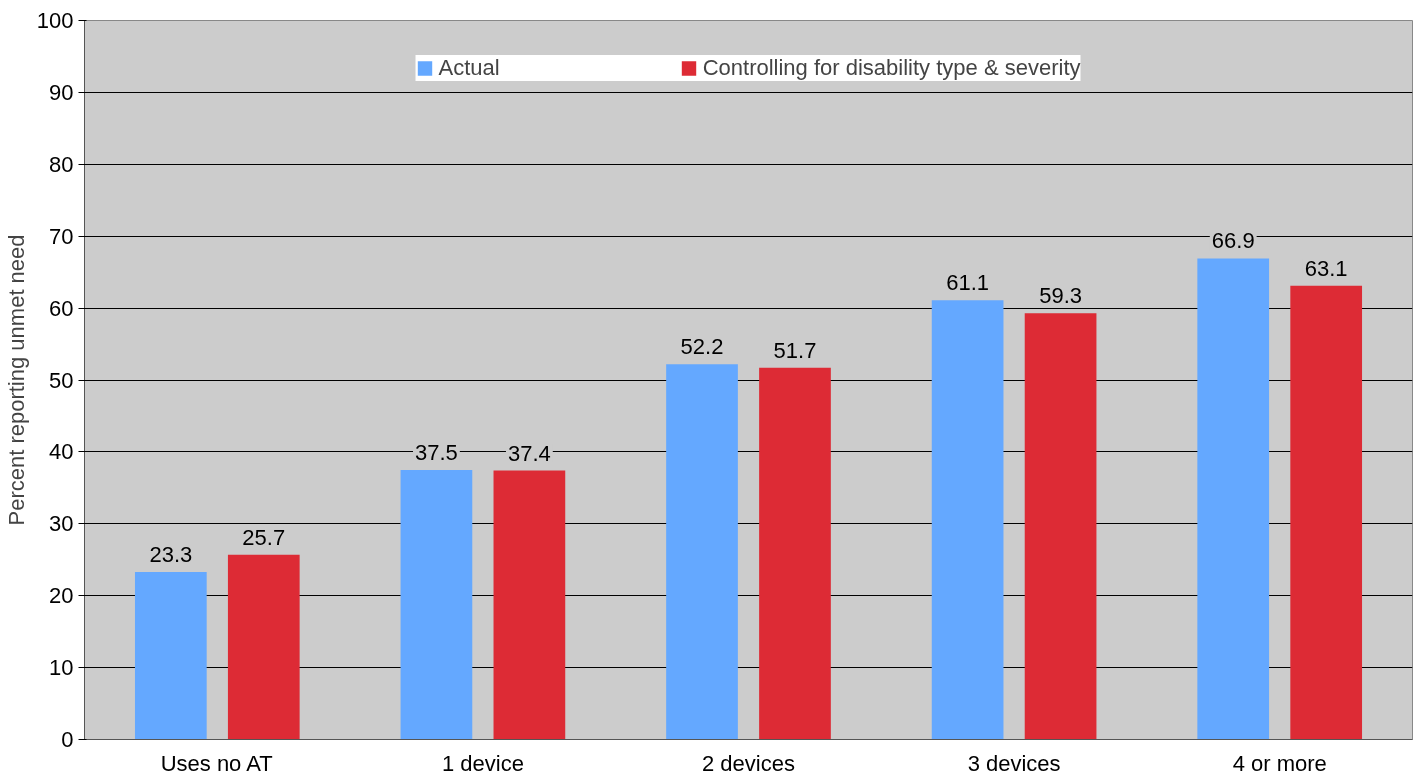  What do you see at coordinates (968, 283) in the screenshot?
I see `data-label: 61.1` at bounding box center [968, 283].